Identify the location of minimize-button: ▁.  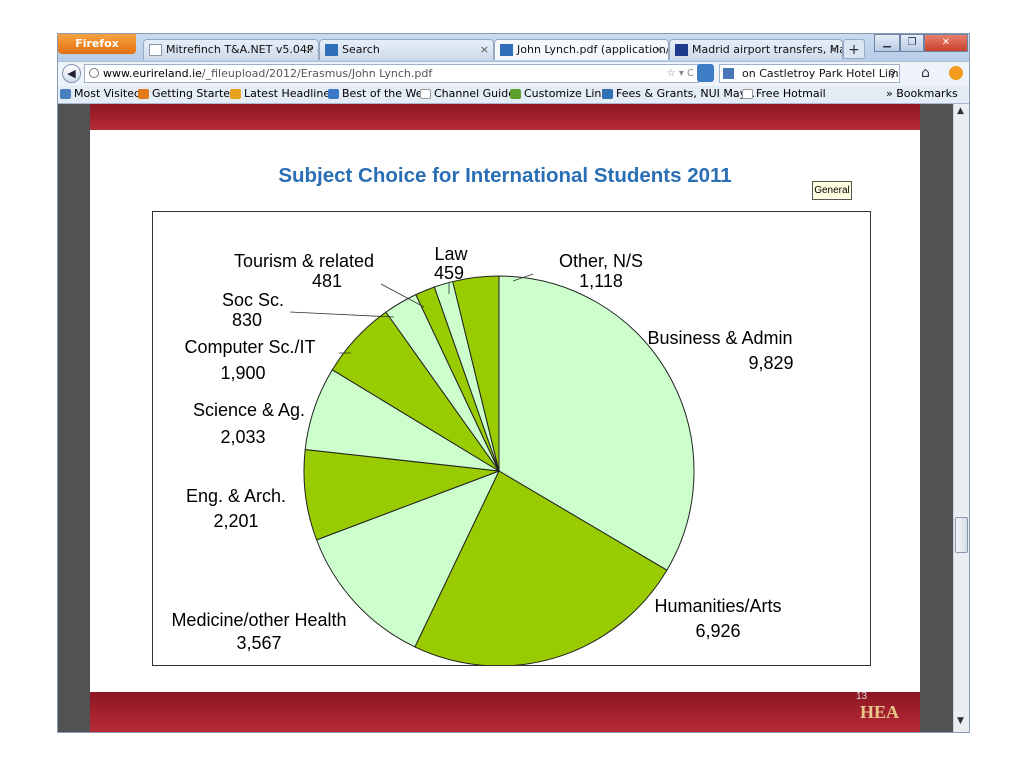
(887, 43).